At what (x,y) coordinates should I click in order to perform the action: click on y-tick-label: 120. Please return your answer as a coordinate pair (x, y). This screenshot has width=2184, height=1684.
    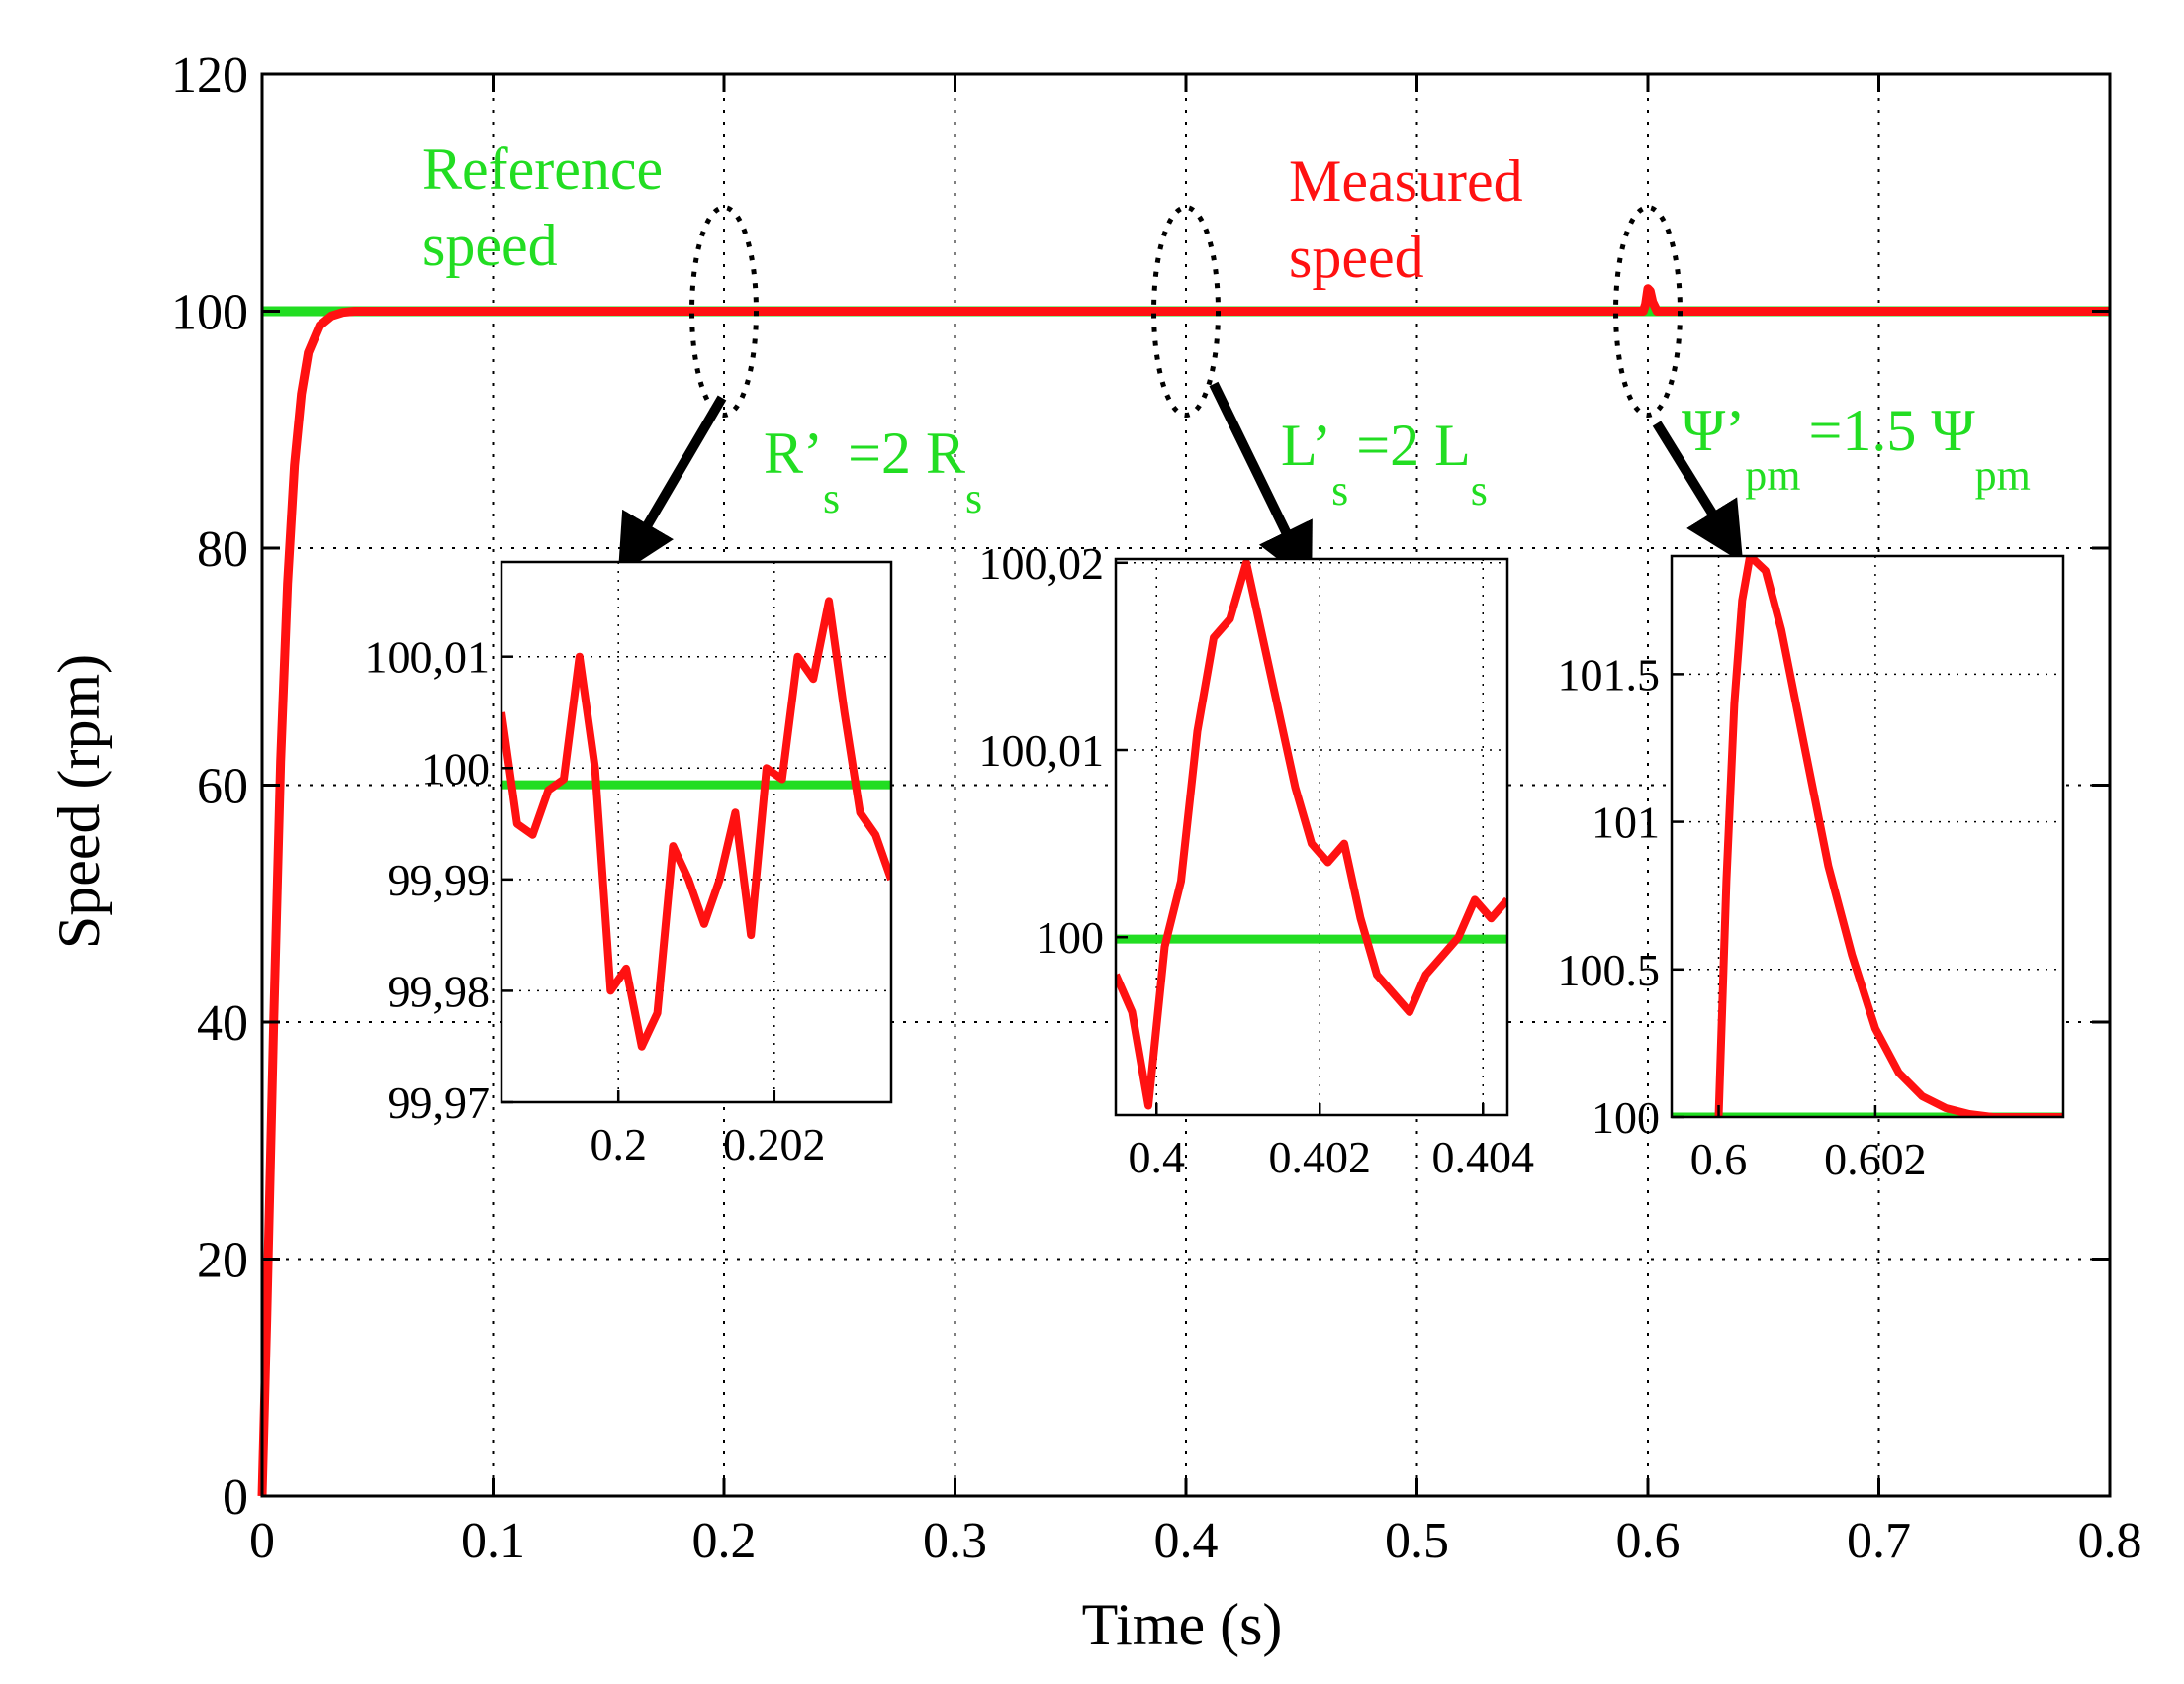
    Looking at the image, I should click on (209, 75).